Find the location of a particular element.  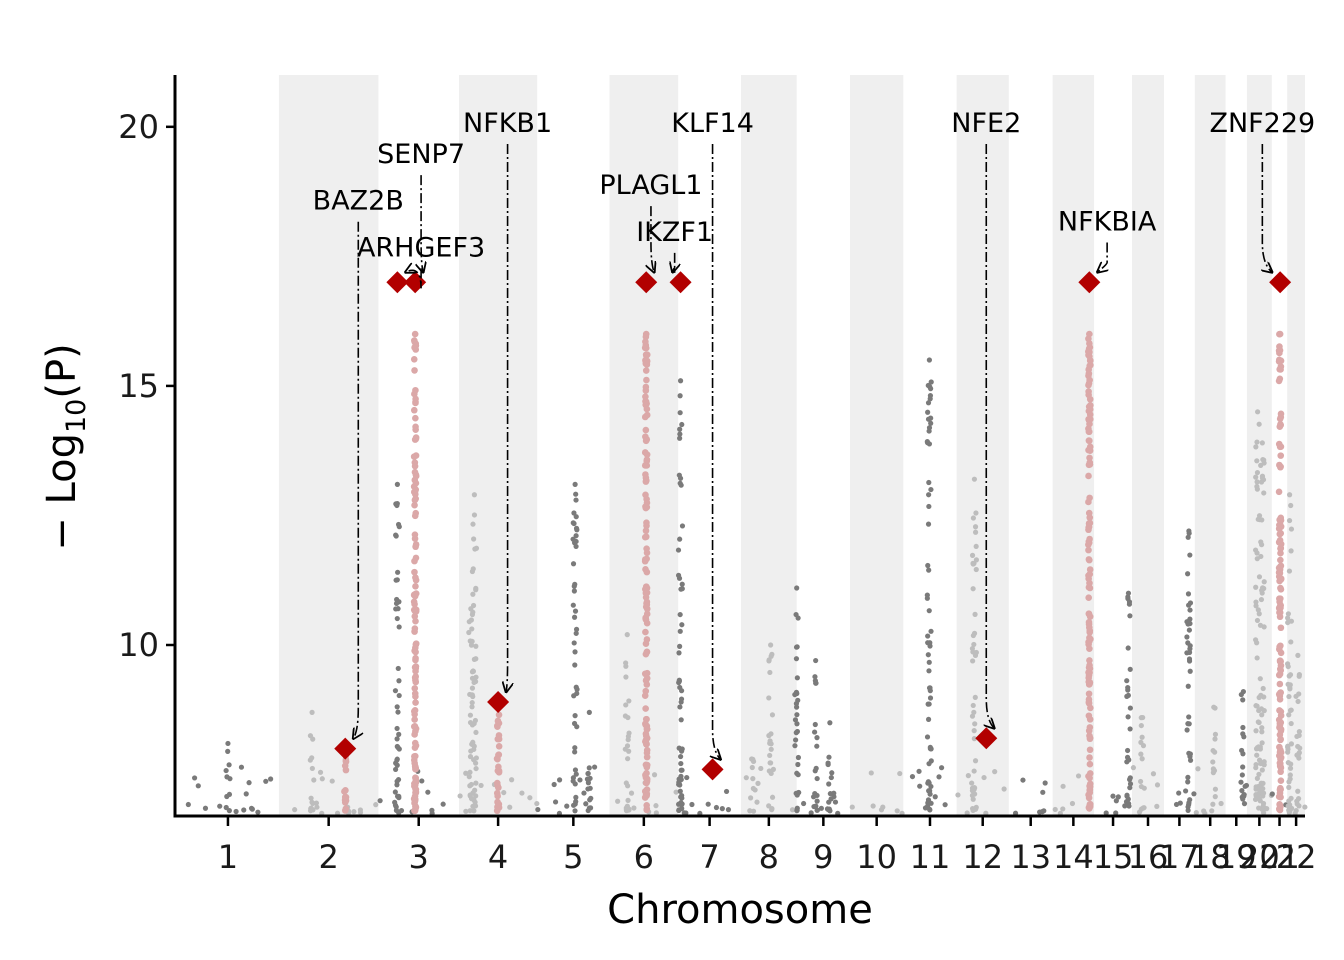

y-tick-label: 20 is located at coordinates (138, 127).